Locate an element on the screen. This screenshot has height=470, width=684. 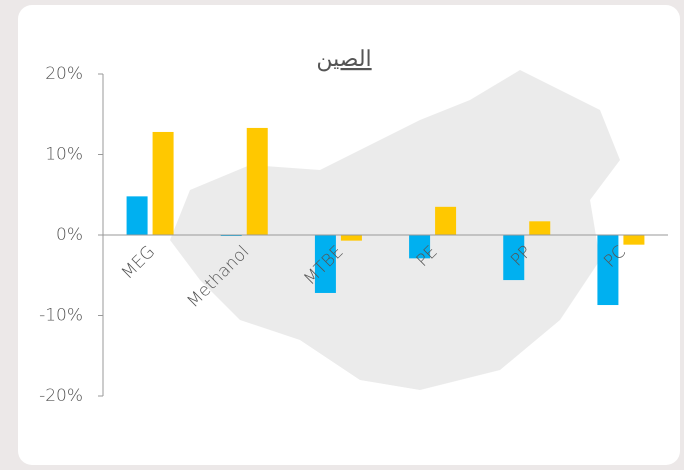
y-tick-label: -20% is located at coordinates (61, 396).